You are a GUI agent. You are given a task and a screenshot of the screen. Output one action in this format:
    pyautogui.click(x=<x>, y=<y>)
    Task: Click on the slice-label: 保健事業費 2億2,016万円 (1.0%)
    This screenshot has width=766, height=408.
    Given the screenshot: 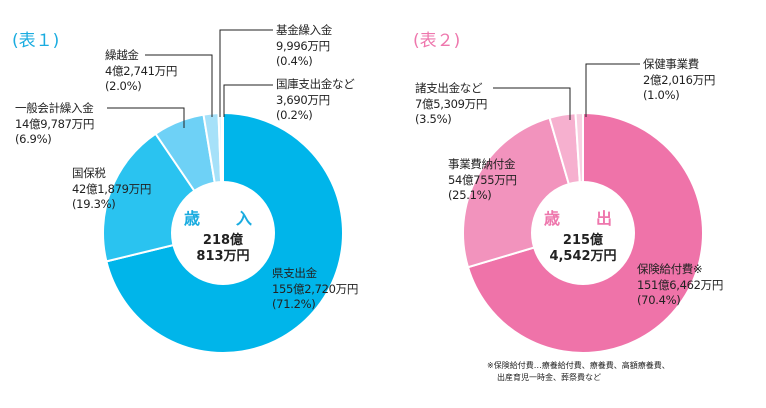 What is the action you would take?
    pyautogui.click(x=679, y=79)
    